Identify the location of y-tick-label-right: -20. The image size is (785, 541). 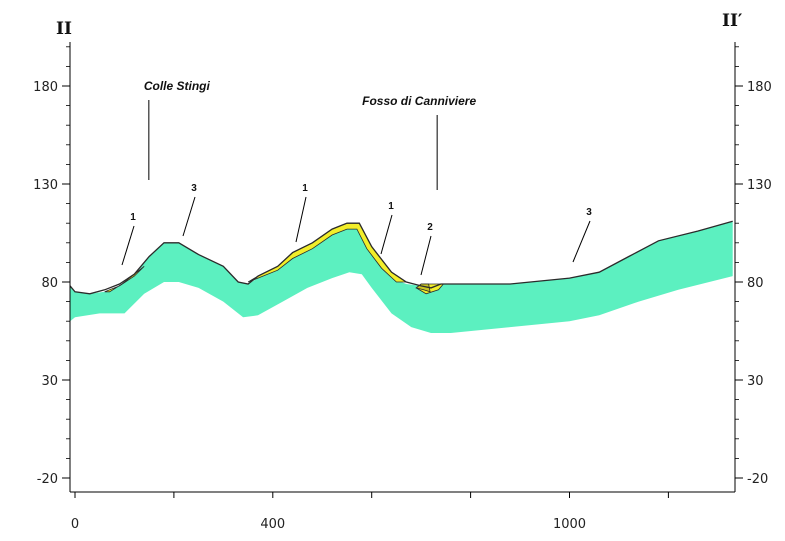
(757, 479).